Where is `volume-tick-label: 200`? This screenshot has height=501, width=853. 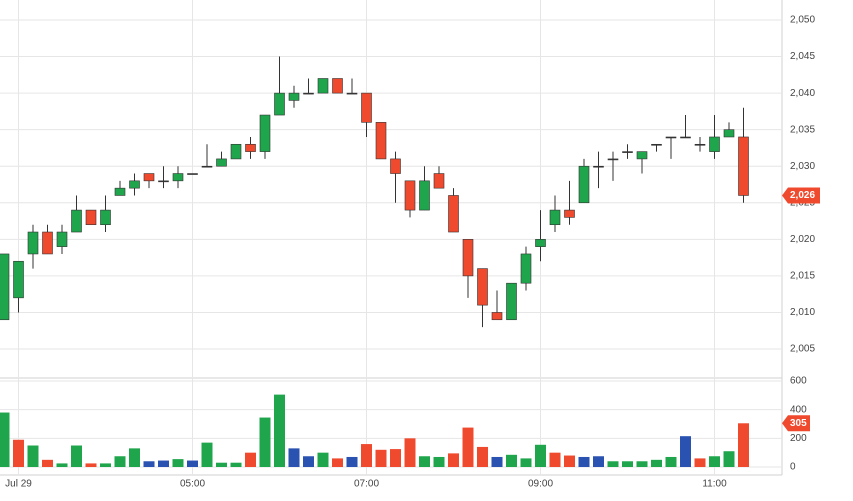 volume-tick-label: 200 is located at coordinates (798, 438).